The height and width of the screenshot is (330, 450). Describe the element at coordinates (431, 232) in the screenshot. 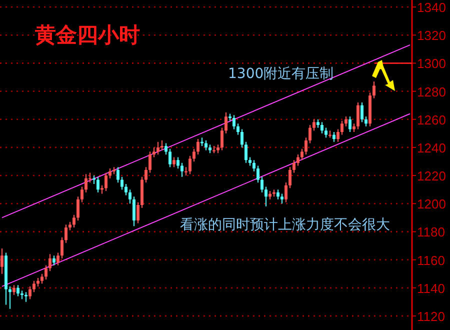

I see `y-tick-label: 1180` at that location.